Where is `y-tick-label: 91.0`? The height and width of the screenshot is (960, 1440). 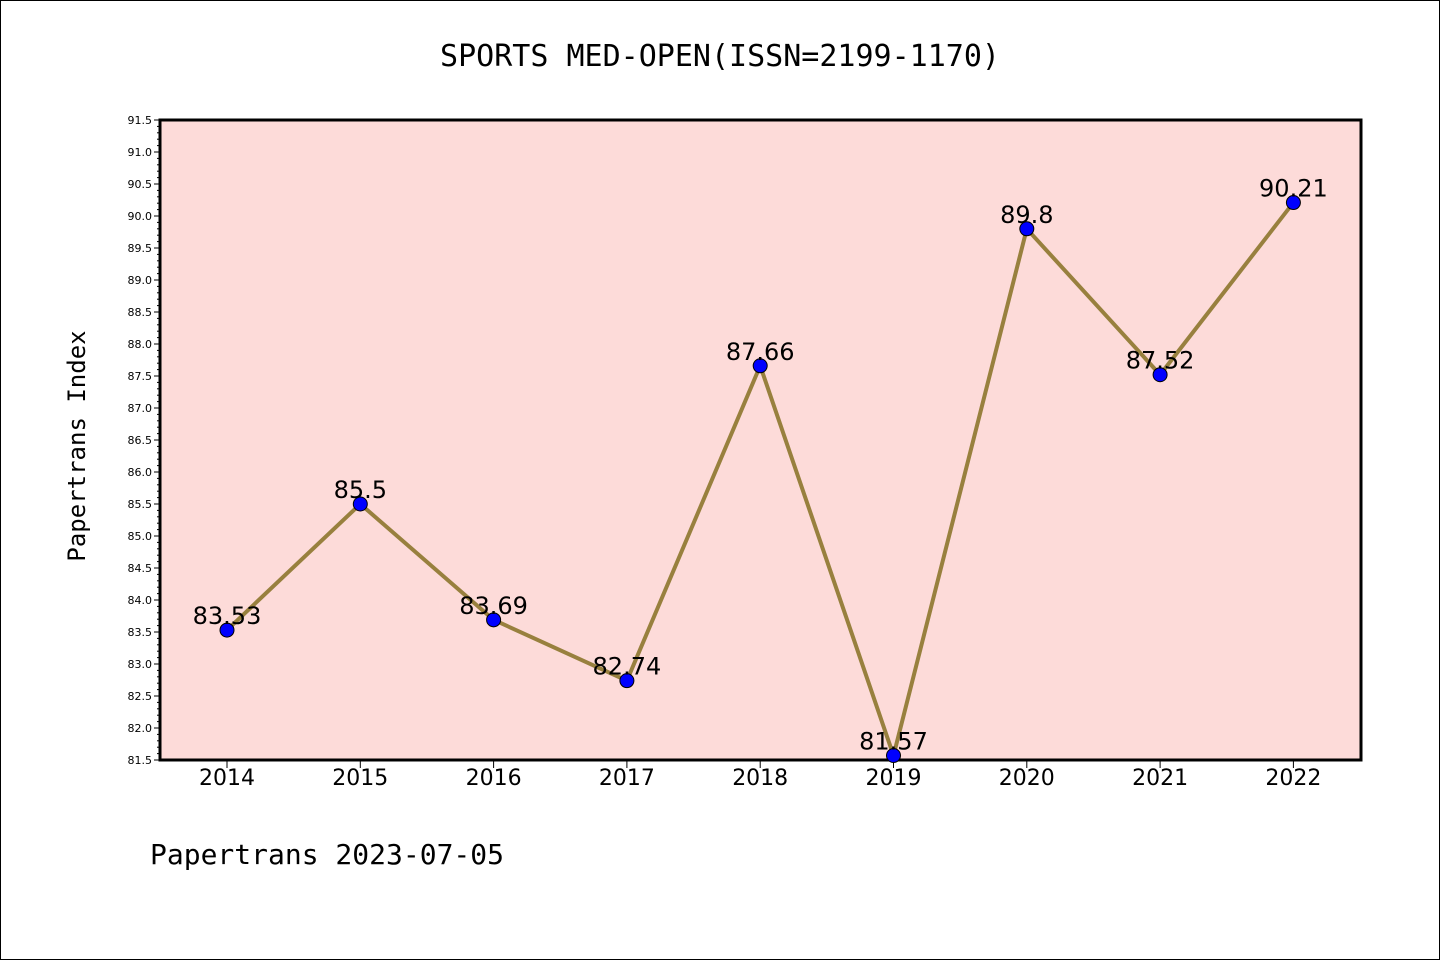 y-tick-label: 91.0 is located at coordinates (140, 152).